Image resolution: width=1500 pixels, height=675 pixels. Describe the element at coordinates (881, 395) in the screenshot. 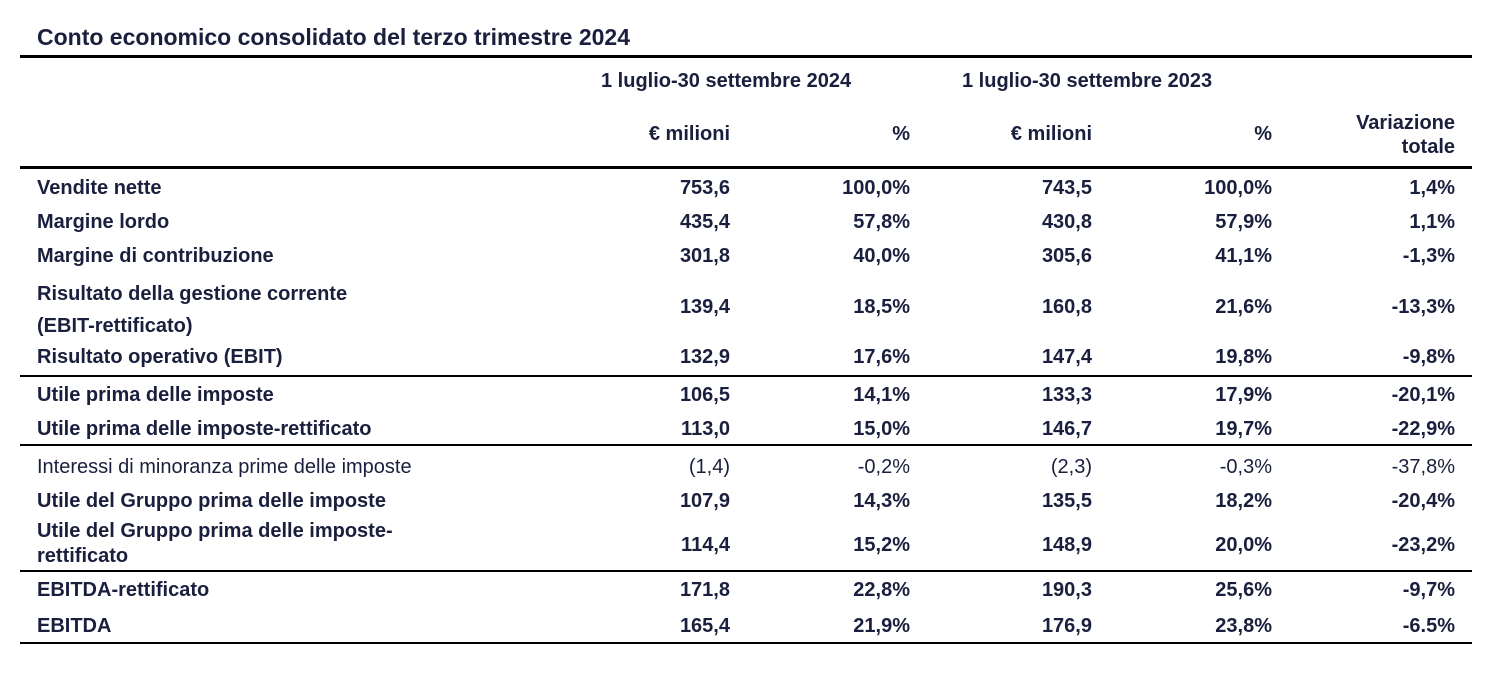

I see `cell-pct-2024: 14,1%` at that location.